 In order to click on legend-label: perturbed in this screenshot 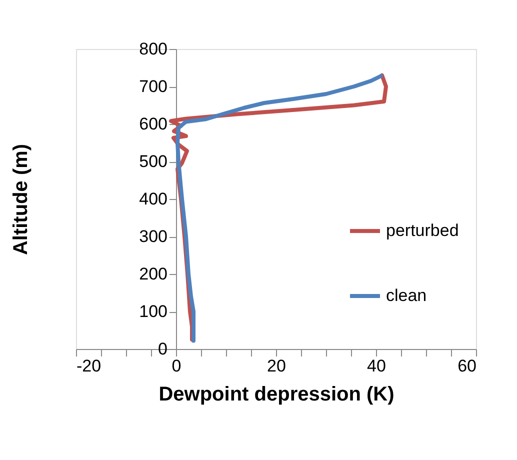, I will do `click(422, 230)`.